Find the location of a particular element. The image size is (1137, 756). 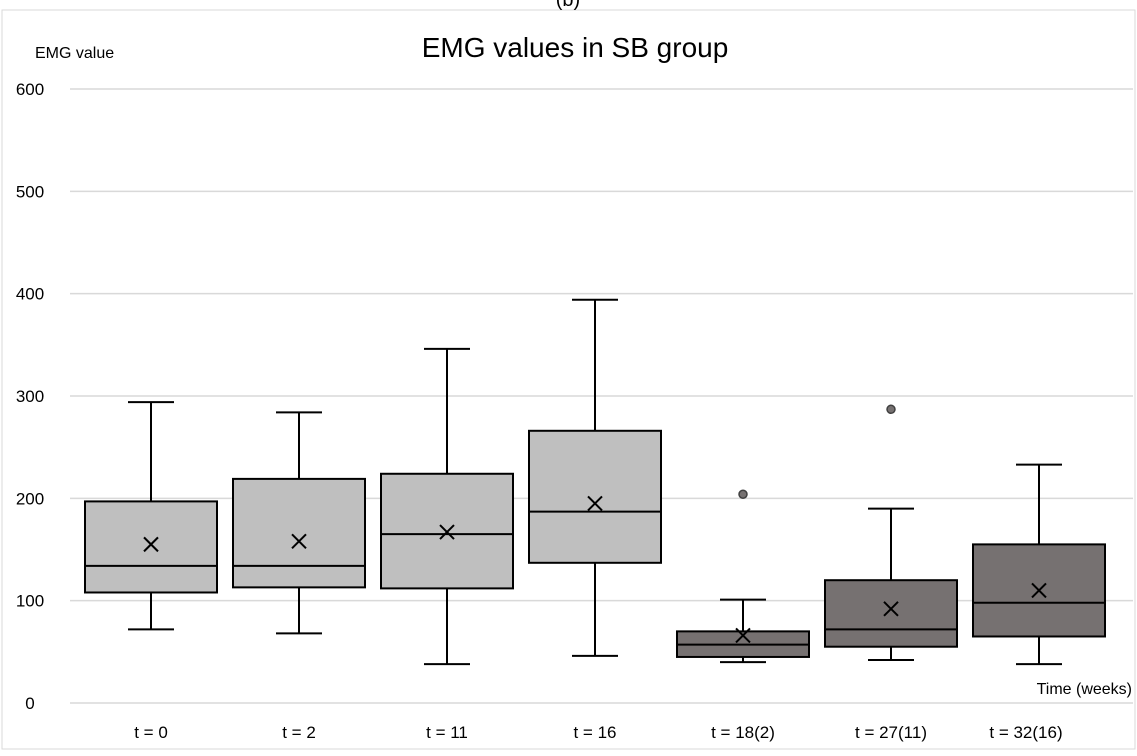

panel-label: (b) is located at coordinates (568, 5).